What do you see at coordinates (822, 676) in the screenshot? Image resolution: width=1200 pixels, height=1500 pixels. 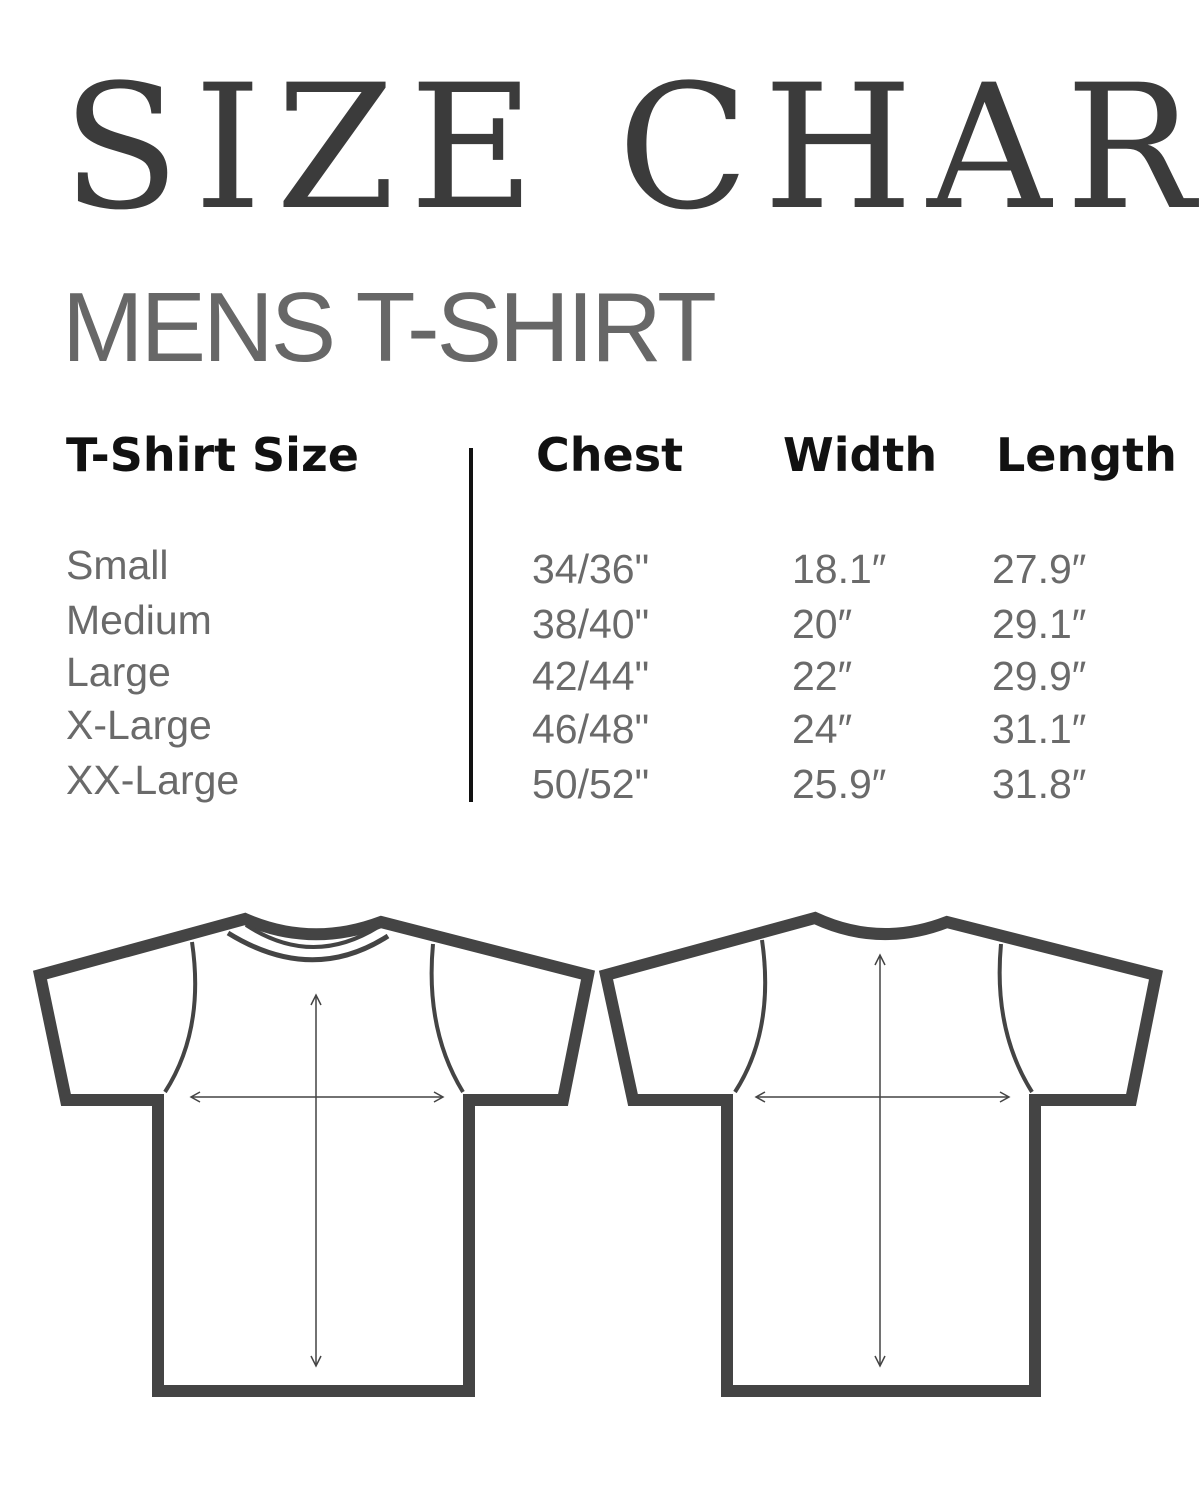 I see `cell-width: 22″` at bounding box center [822, 676].